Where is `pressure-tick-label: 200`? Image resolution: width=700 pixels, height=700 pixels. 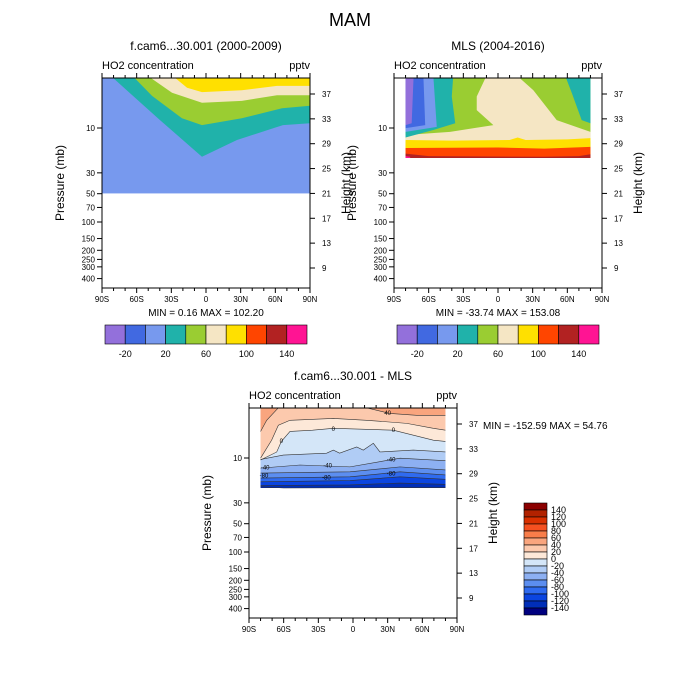 pressure-tick-label: 200 is located at coordinates (381, 250).